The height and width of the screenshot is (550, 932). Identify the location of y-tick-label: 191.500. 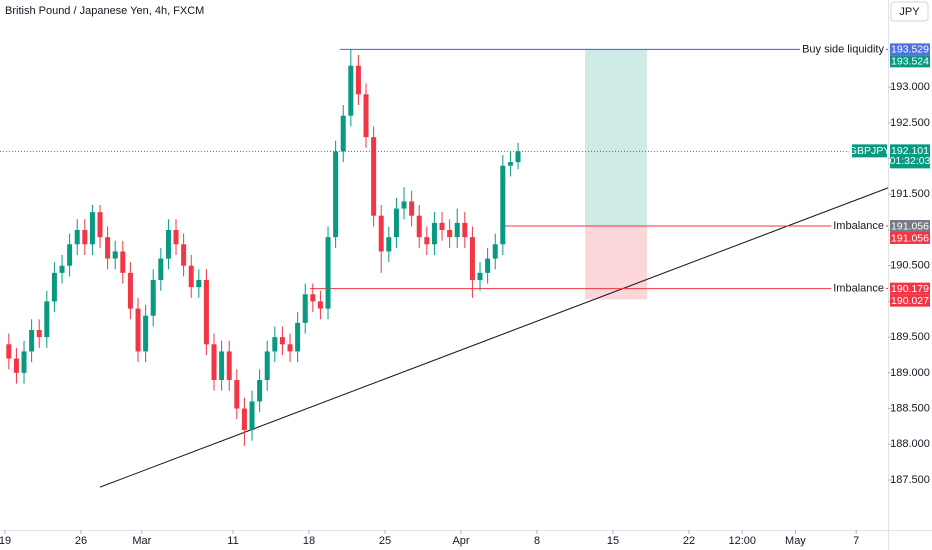
(910, 194).